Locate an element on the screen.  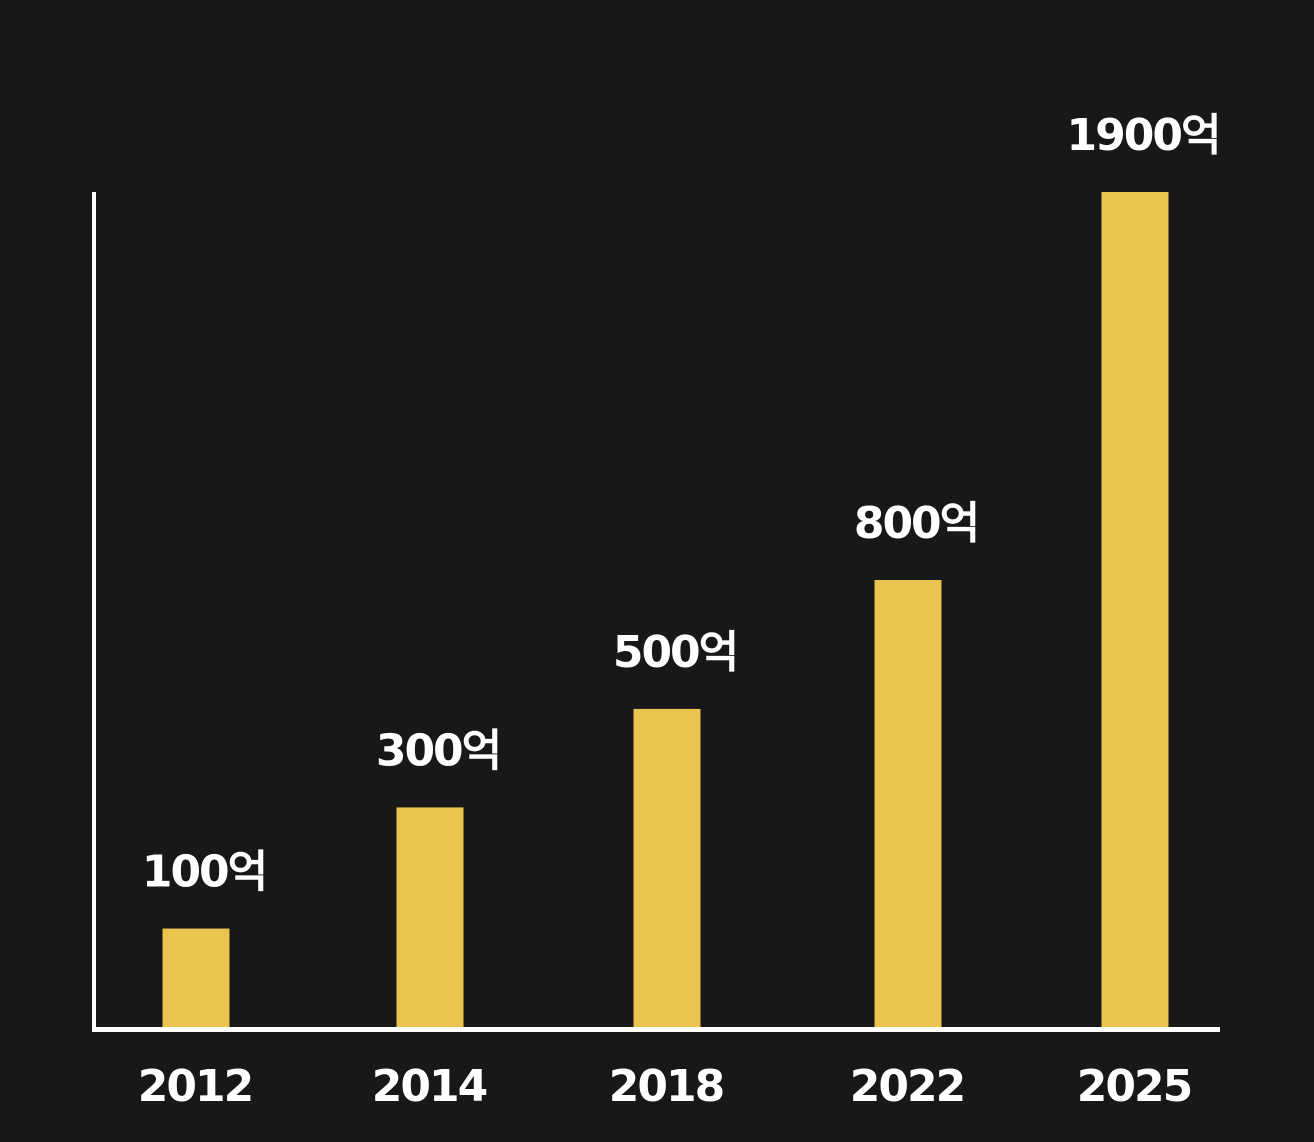
data-label-2025: 1900억 is located at coordinates (1143, 135).